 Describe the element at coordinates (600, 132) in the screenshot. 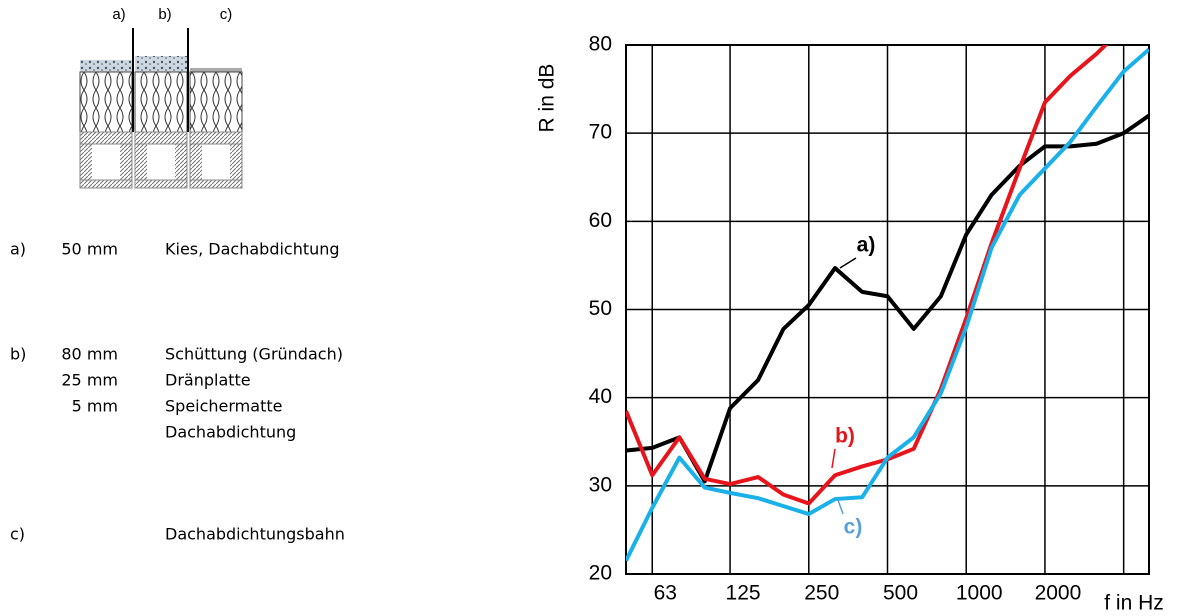

I see `y-tick-label: 70` at that location.